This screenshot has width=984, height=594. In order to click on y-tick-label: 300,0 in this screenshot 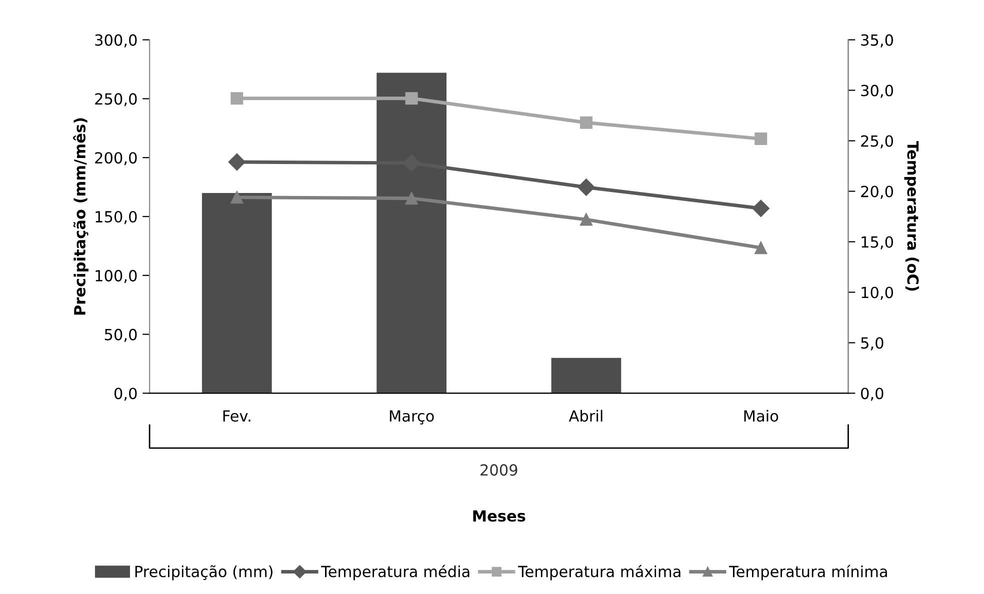, I will do `click(116, 41)`.